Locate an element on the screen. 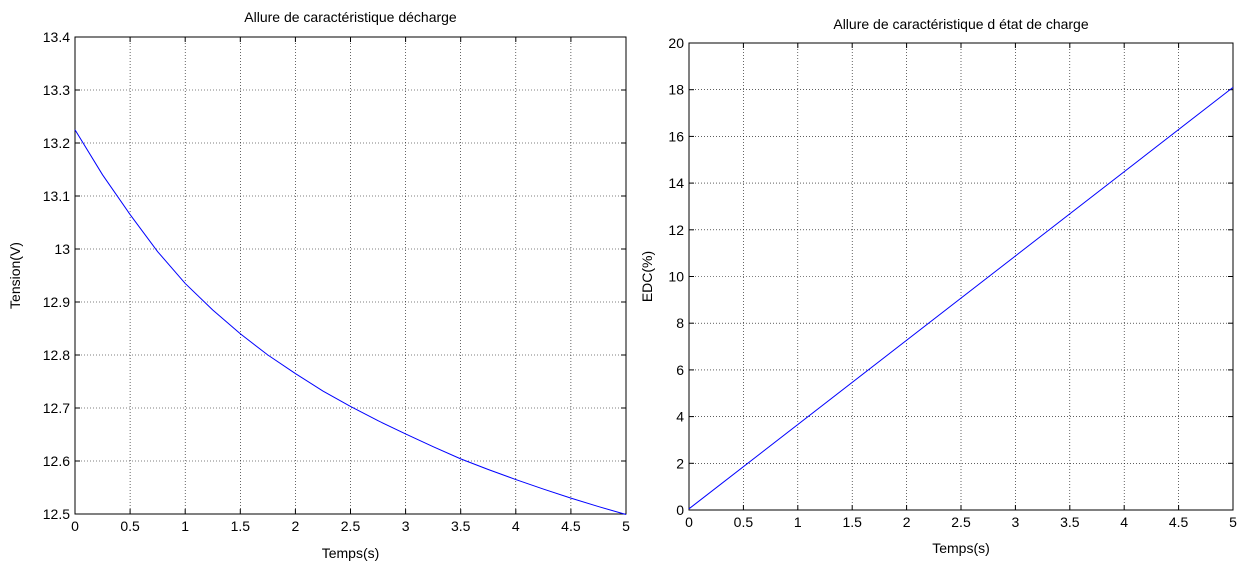 The height and width of the screenshot is (570, 1244). chart-title: Allure de caractéristique décharge is located at coordinates (350, 17).